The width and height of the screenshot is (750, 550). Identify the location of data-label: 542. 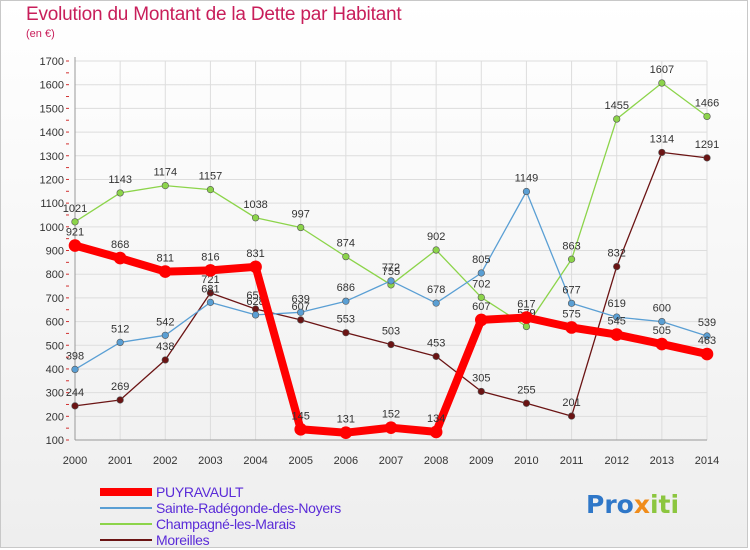
(165, 322).